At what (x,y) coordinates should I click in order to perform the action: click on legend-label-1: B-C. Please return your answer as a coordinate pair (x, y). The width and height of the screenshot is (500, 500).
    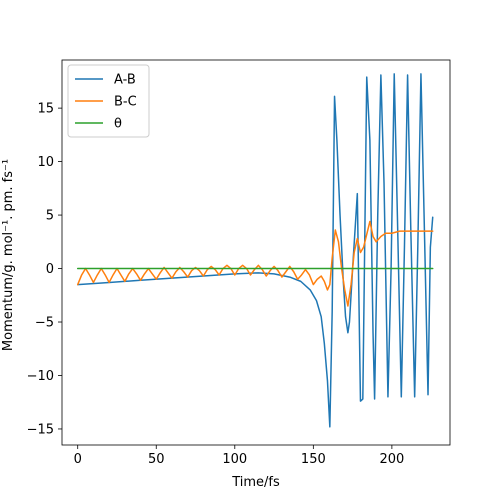
    Looking at the image, I should click on (125, 102).